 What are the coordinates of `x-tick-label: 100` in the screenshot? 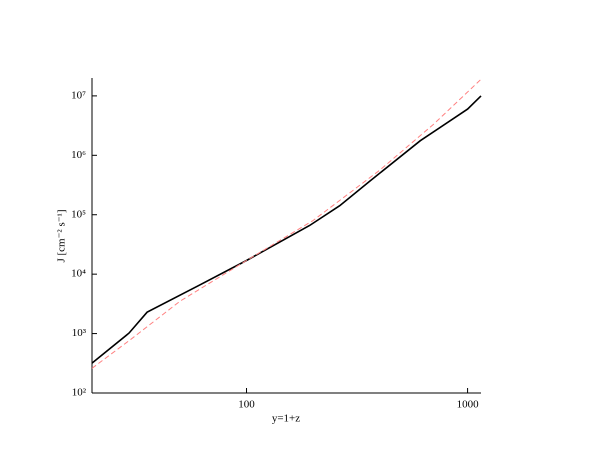 It's located at (246, 405).